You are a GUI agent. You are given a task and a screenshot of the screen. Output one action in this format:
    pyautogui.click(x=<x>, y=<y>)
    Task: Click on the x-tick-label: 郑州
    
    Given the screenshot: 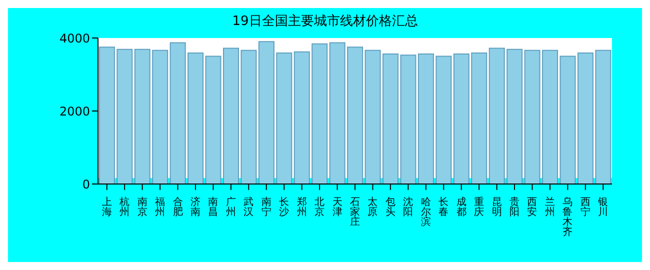 What is the action you would take?
    pyautogui.click(x=301, y=207)
    